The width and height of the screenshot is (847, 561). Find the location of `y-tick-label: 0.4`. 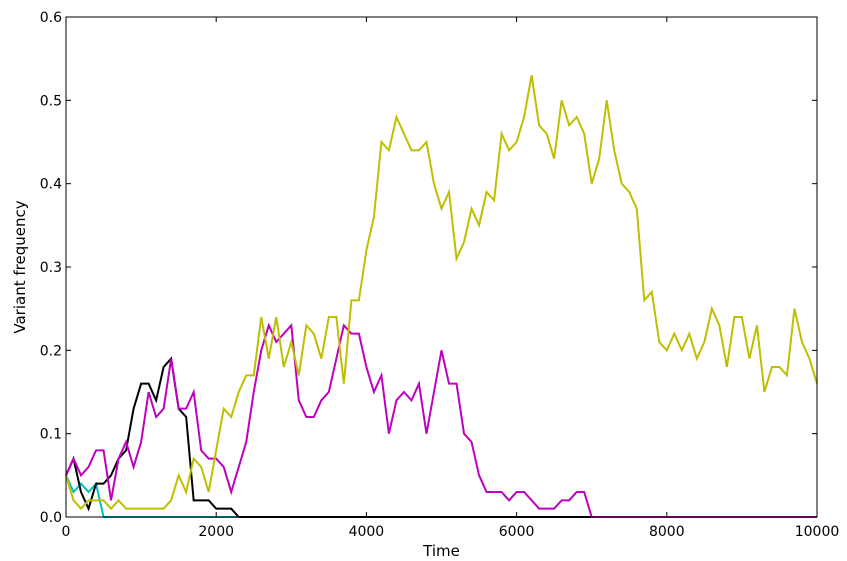

y-tick-label: 0.4 is located at coordinates (51, 185).